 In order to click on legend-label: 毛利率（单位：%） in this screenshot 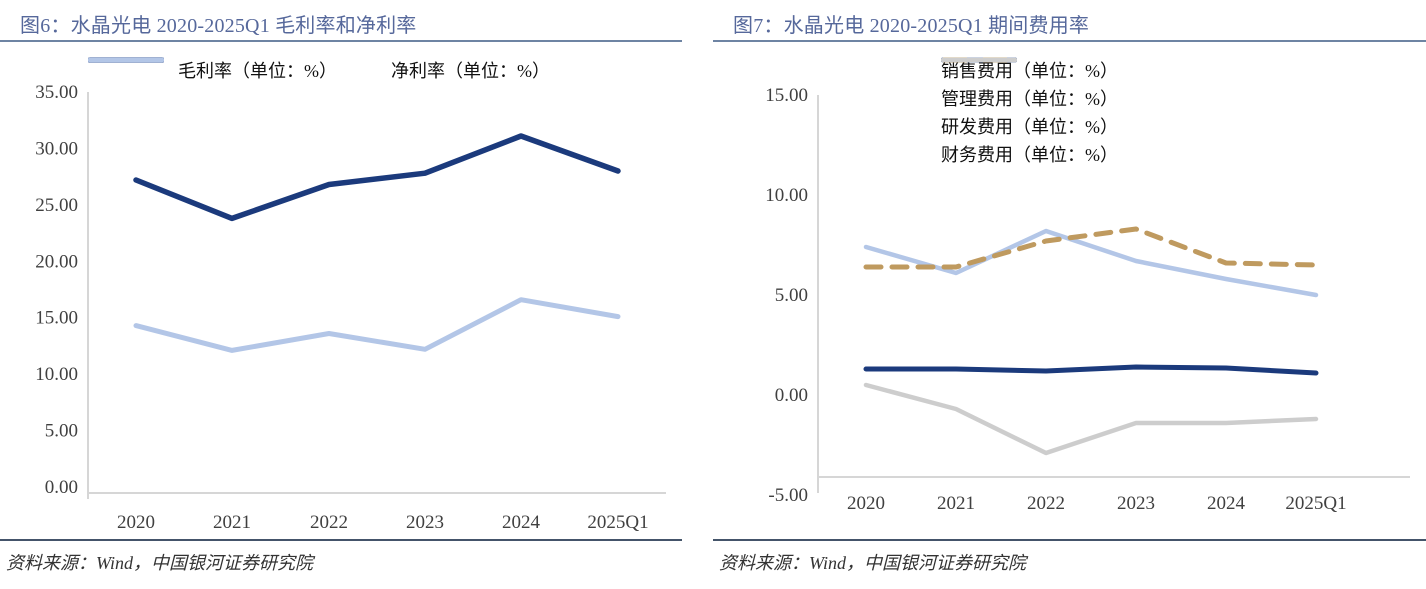, I will do `click(257, 71)`.